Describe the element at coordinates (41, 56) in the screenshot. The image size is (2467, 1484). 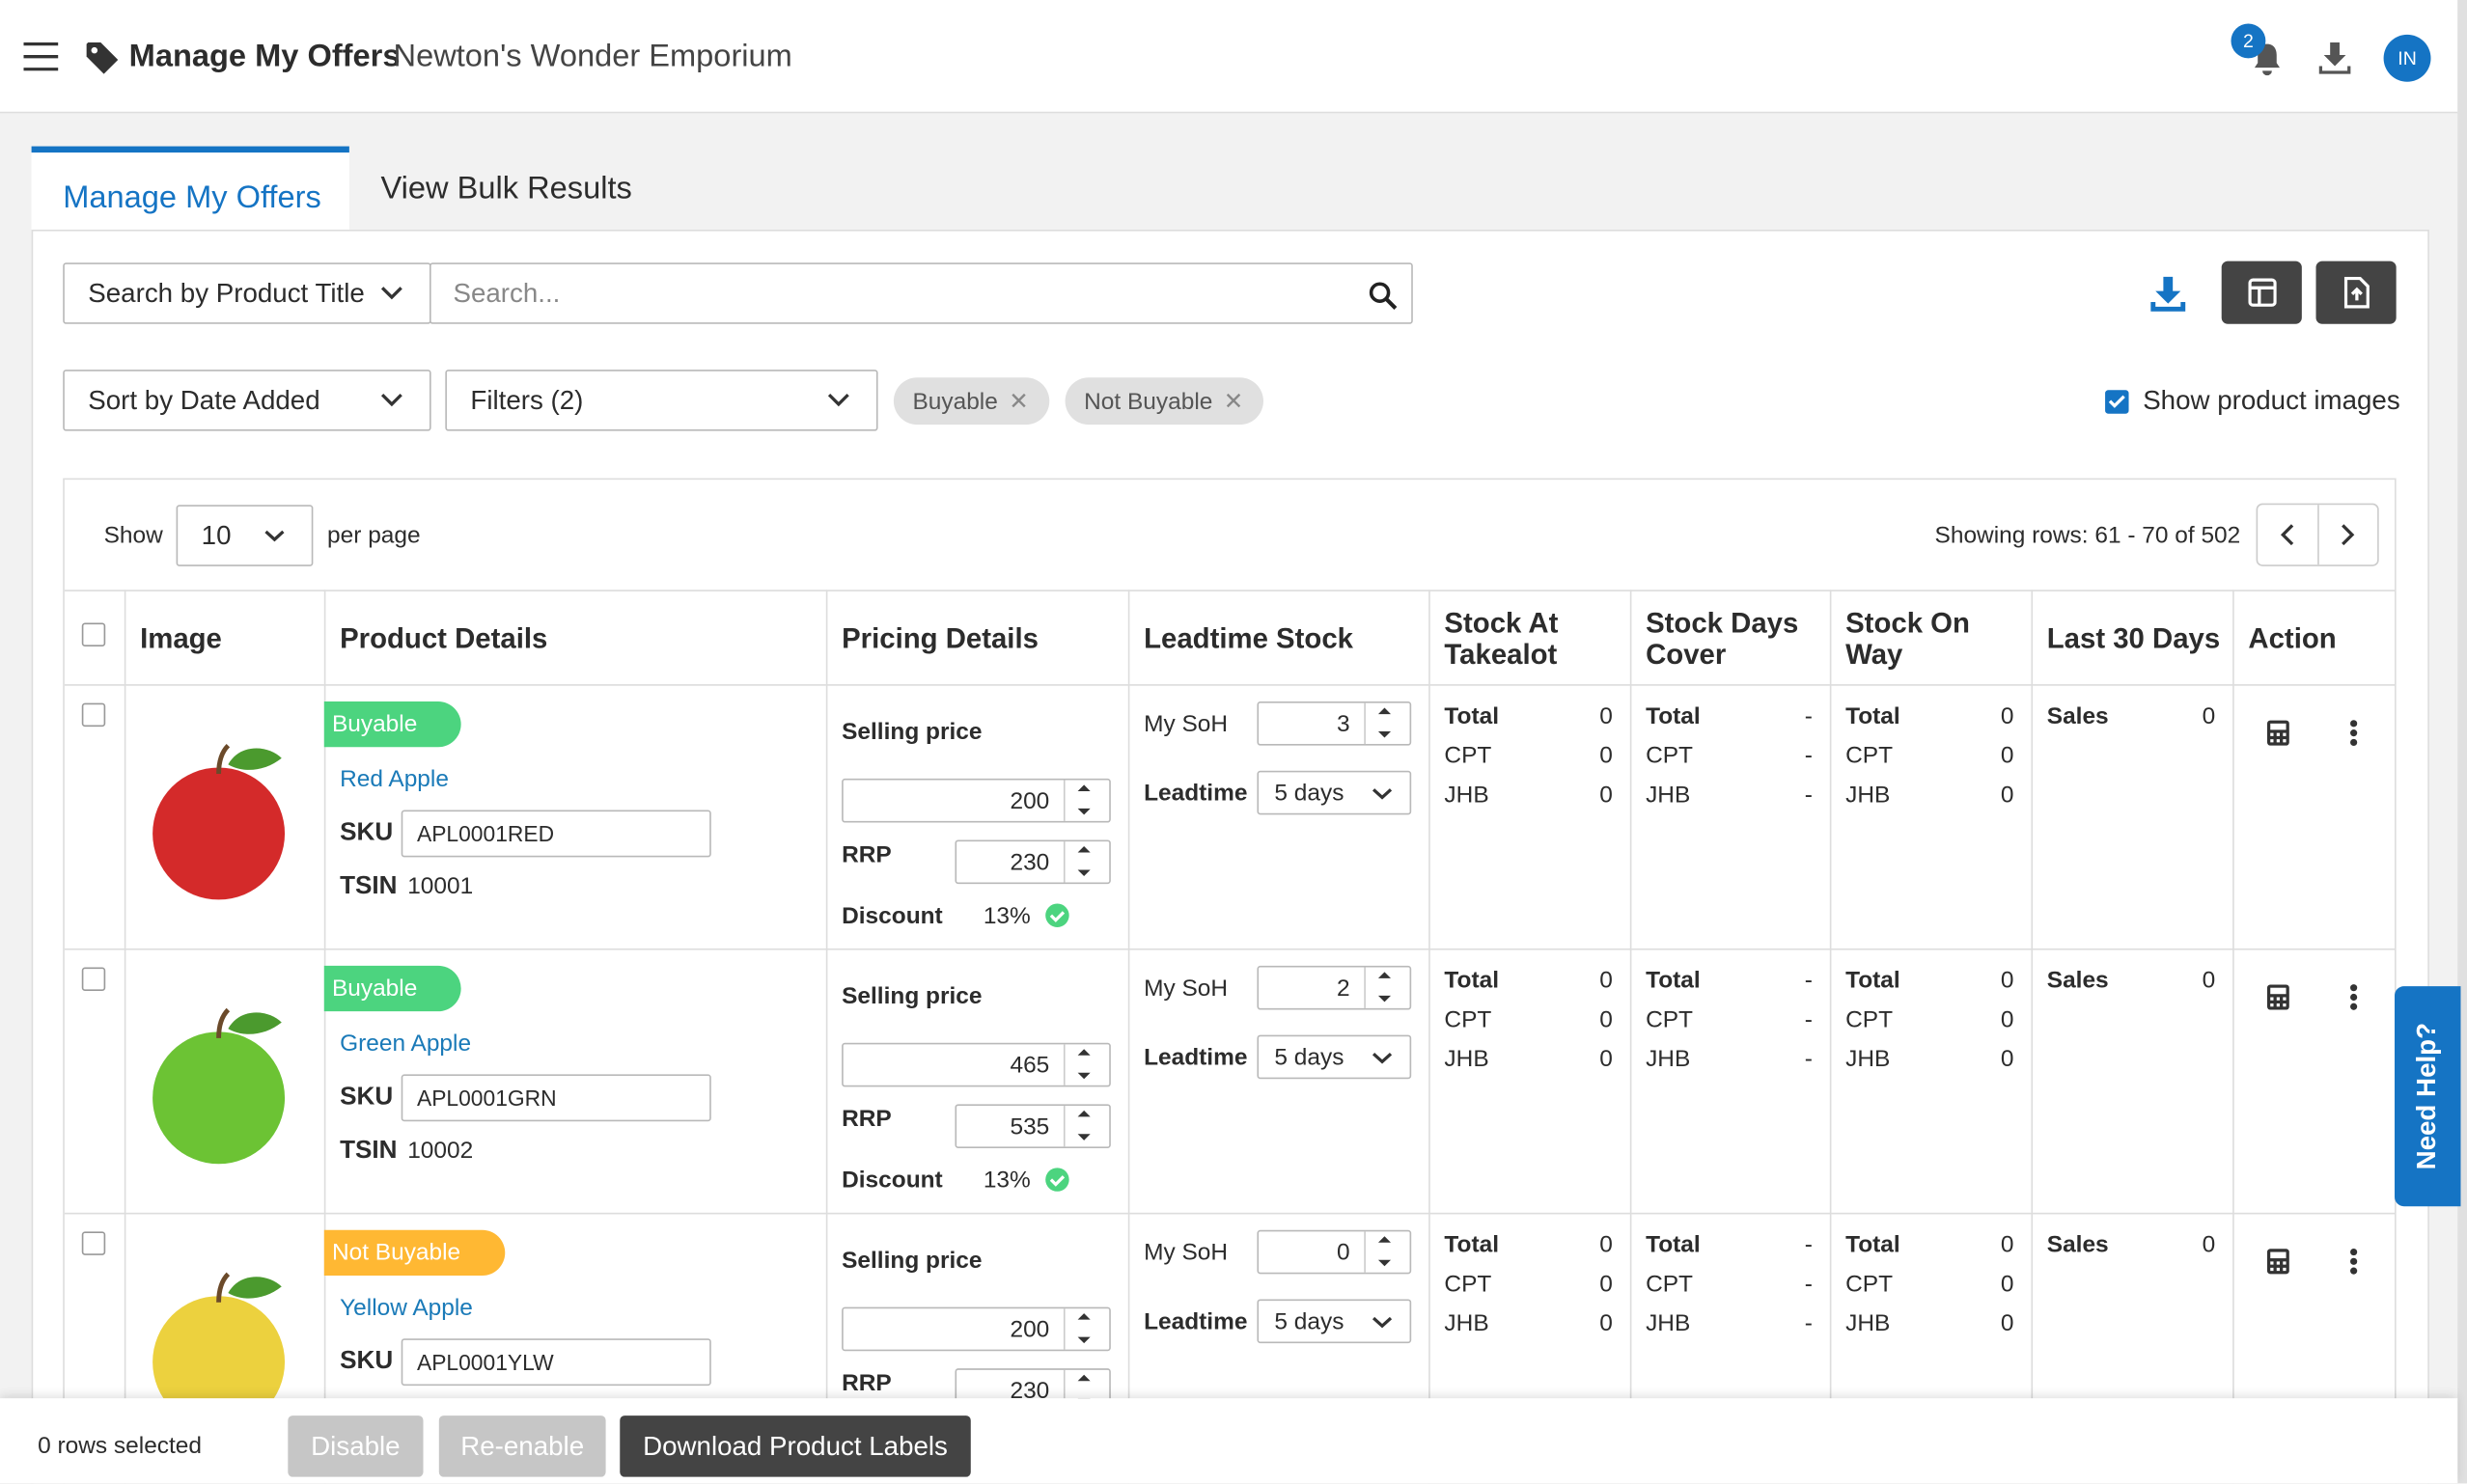
I see `menu-button` at that location.